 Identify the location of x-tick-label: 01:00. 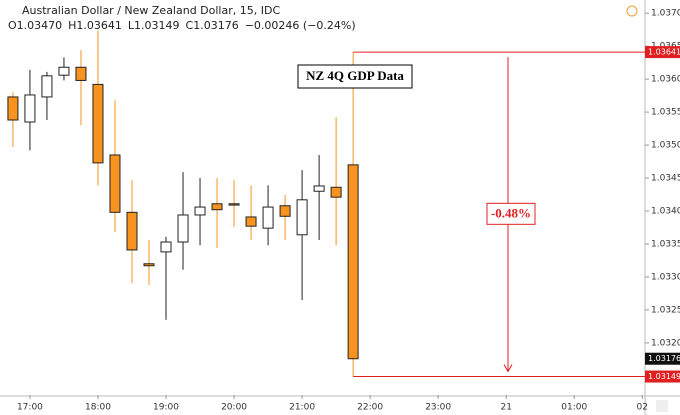
(574, 408).